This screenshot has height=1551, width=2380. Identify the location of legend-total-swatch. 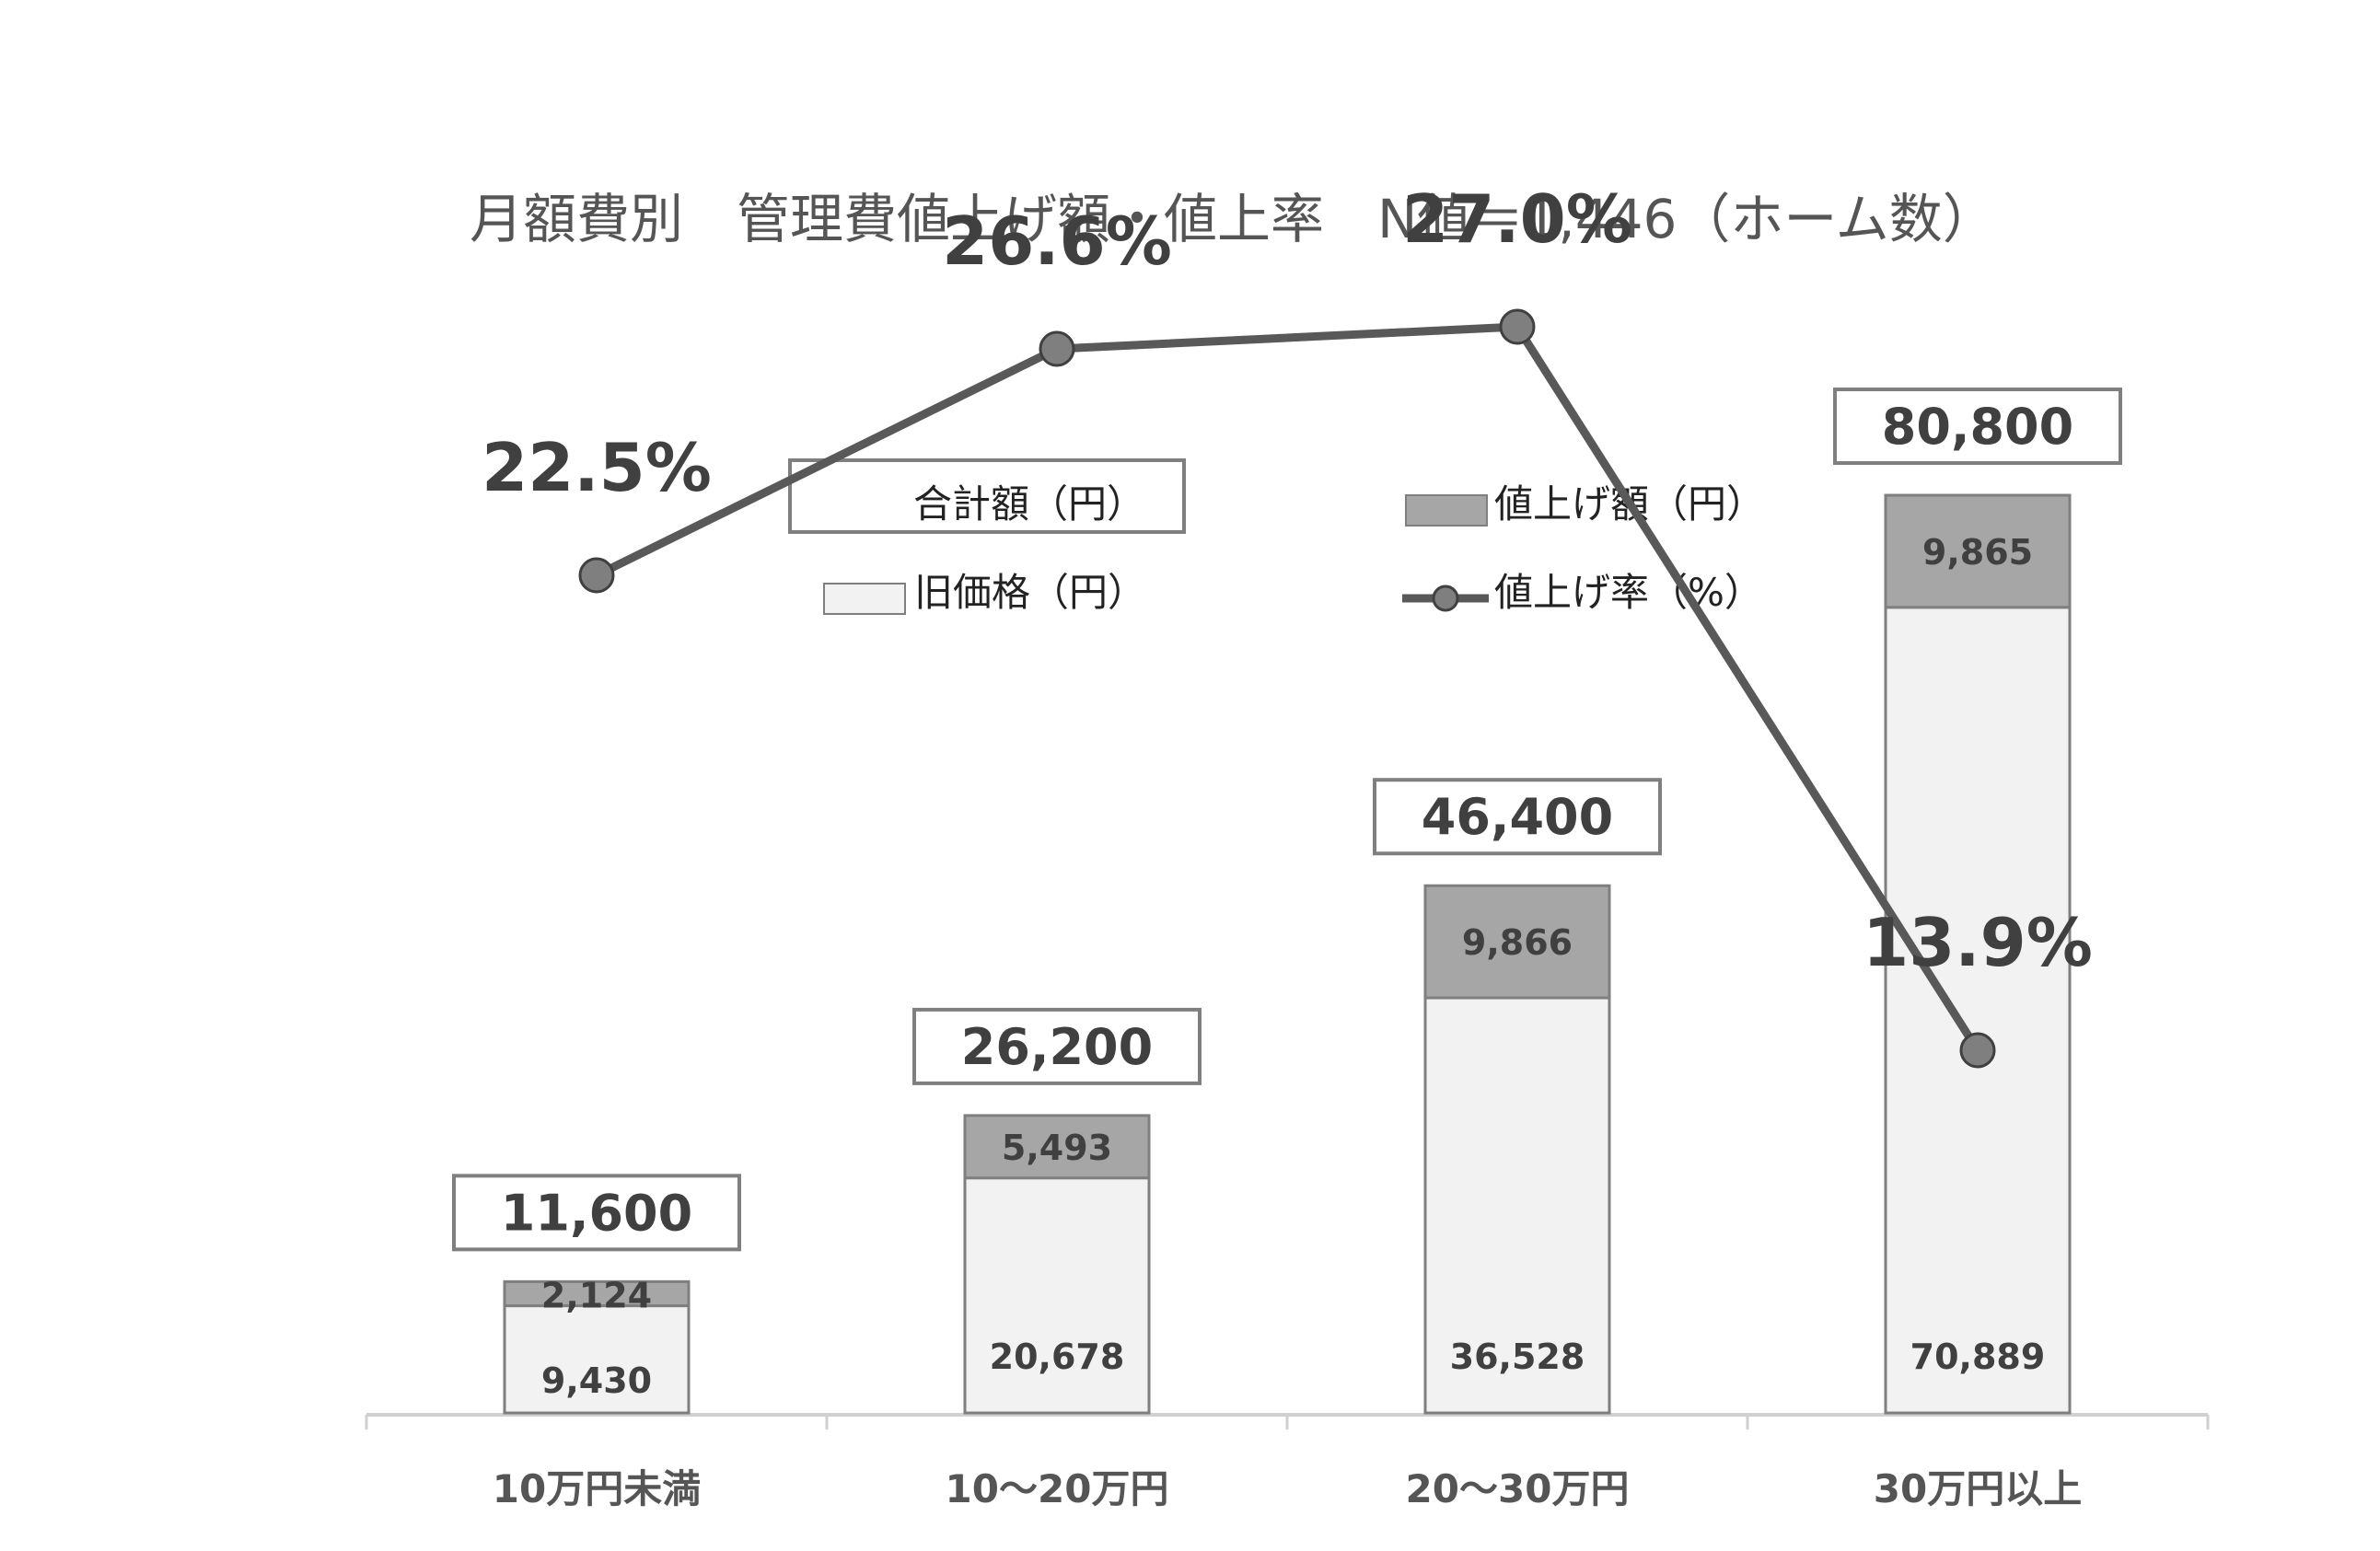
(987, 496).